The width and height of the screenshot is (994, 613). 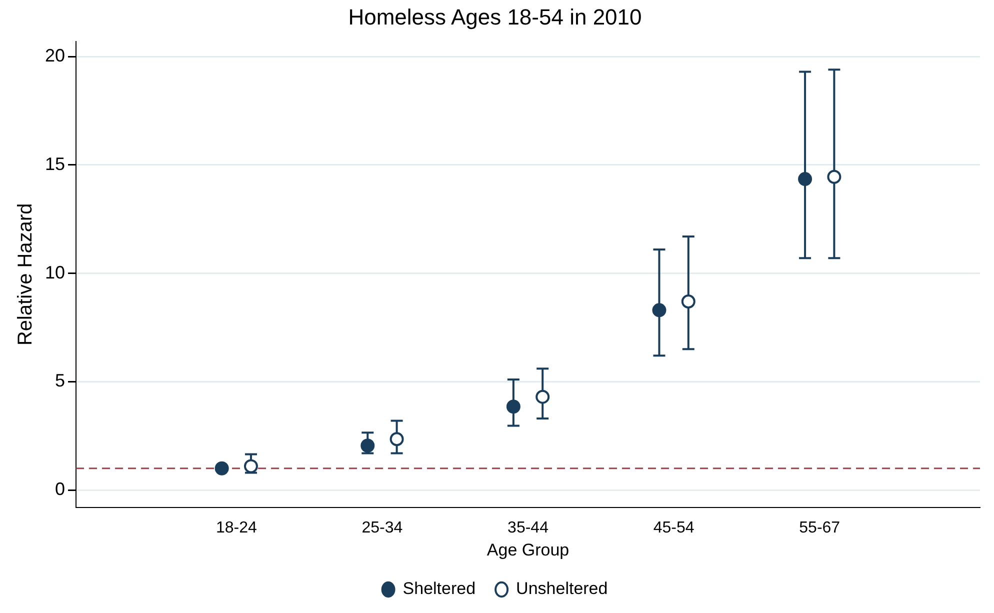 I want to click on y-tick-label: 10, so click(x=55, y=272).